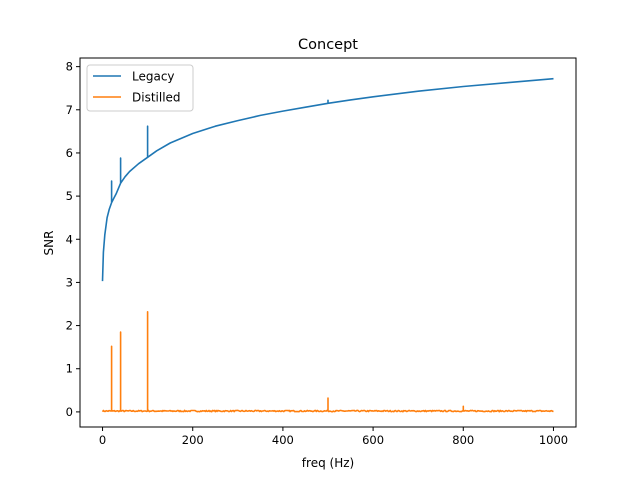 The image size is (640, 480). What do you see at coordinates (140, 88) in the screenshot?
I see `legend: Legacy Distilled` at bounding box center [140, 88].